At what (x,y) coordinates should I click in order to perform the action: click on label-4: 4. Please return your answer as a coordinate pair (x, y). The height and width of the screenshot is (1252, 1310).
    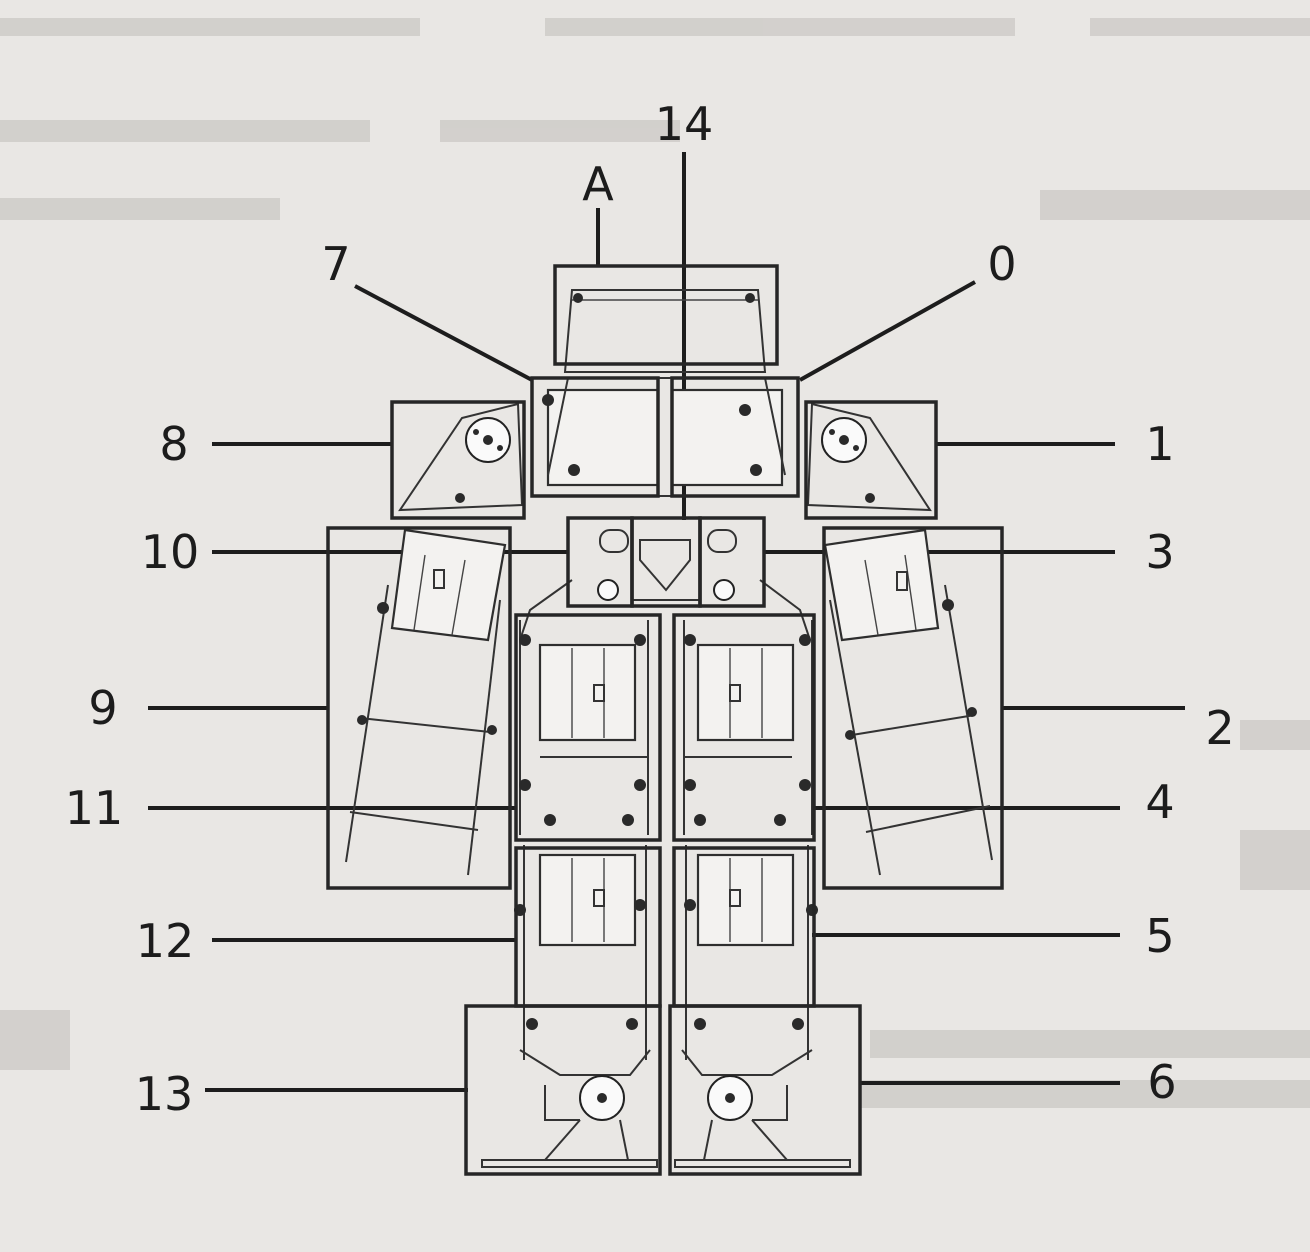
    Looking at the image, I should click on (1159, 802).